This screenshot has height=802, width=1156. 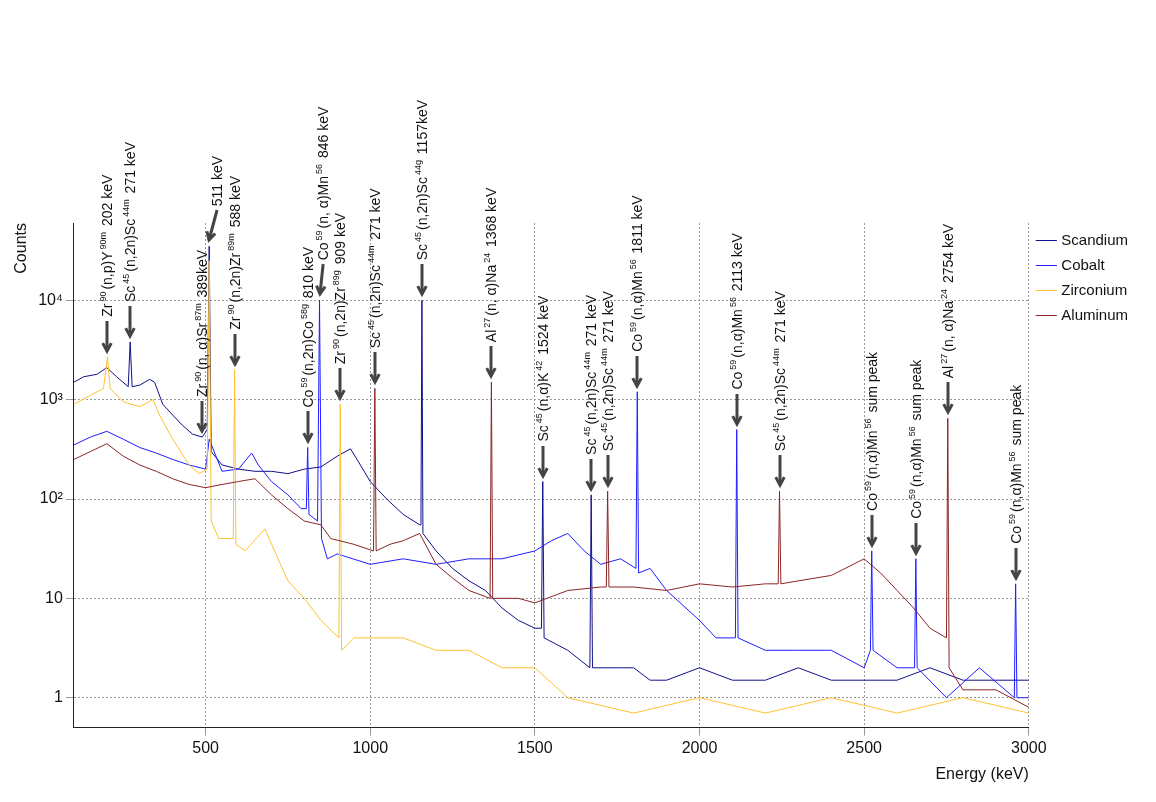 What do you see at coordinates (699, 747) in the screenshot?
I see `x-tick-label: 2000` at bounding box center [699, 747].